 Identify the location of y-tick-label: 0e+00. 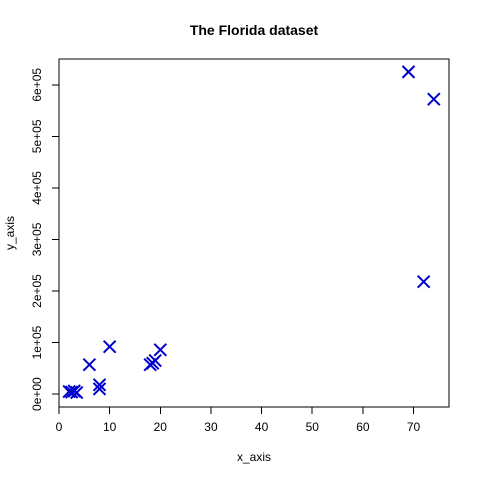
(37, 394).